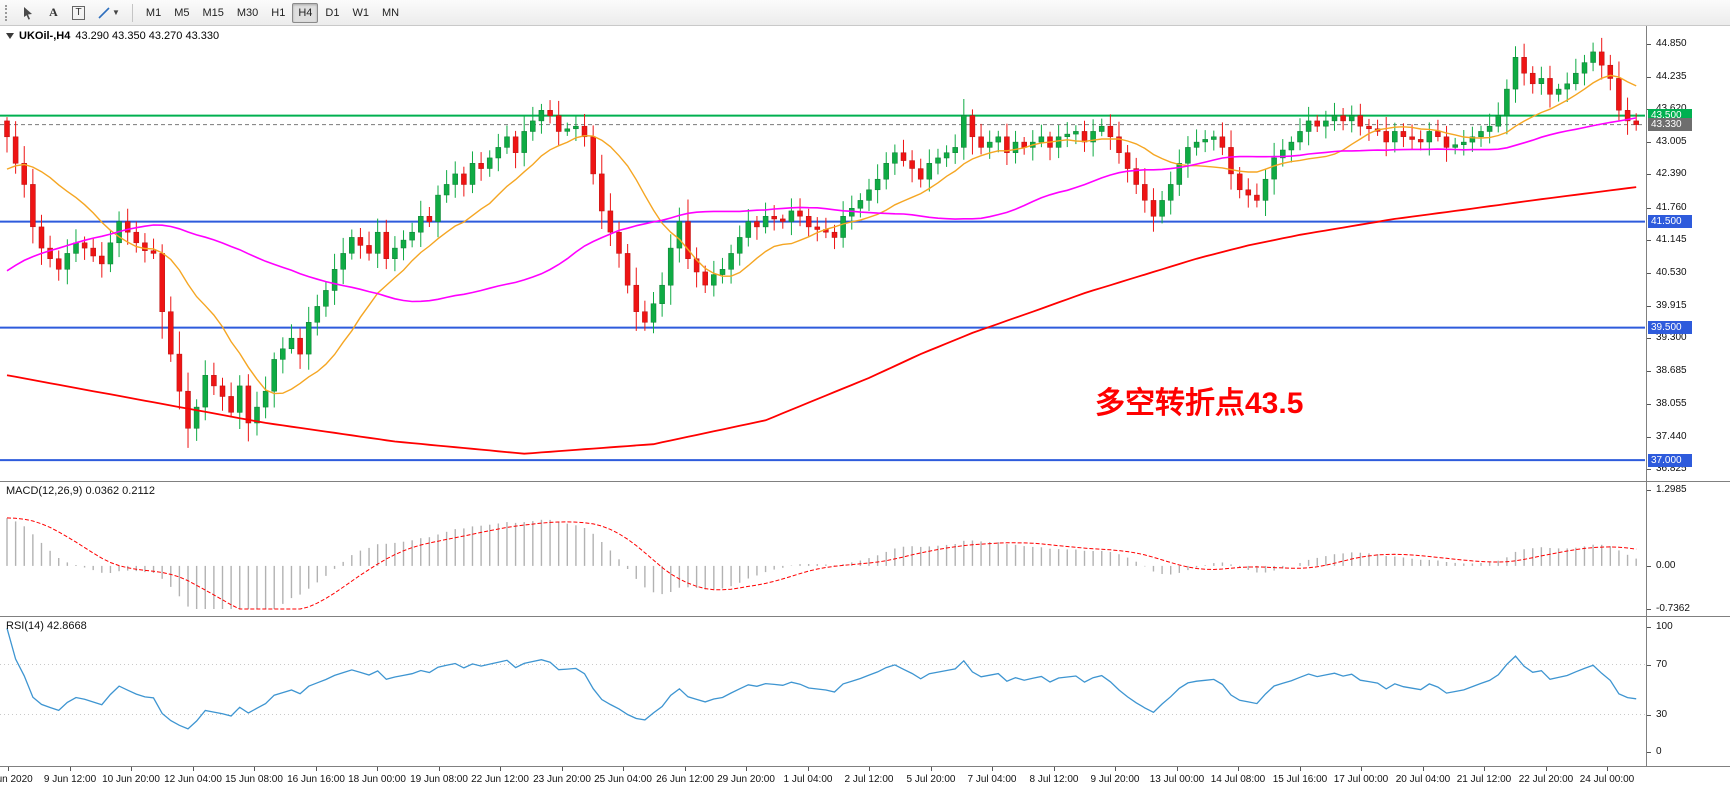  What do you see at coordinates (1688, 549) in the screenshot?
I see `macd-axis: 1.2985 0.00 -0.7362` at bounding box center [1688, 549].